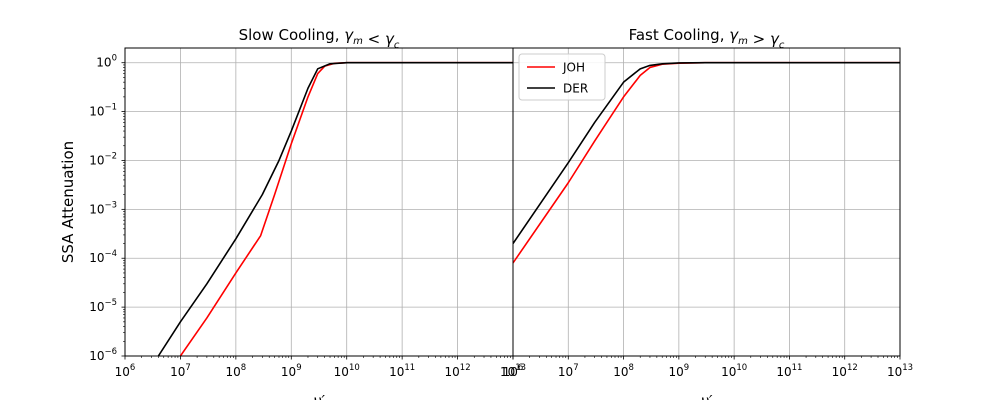 This screenshot has height=400, width=1000. I want to click on y-tick-label: 10⁰, so click(106, 62).